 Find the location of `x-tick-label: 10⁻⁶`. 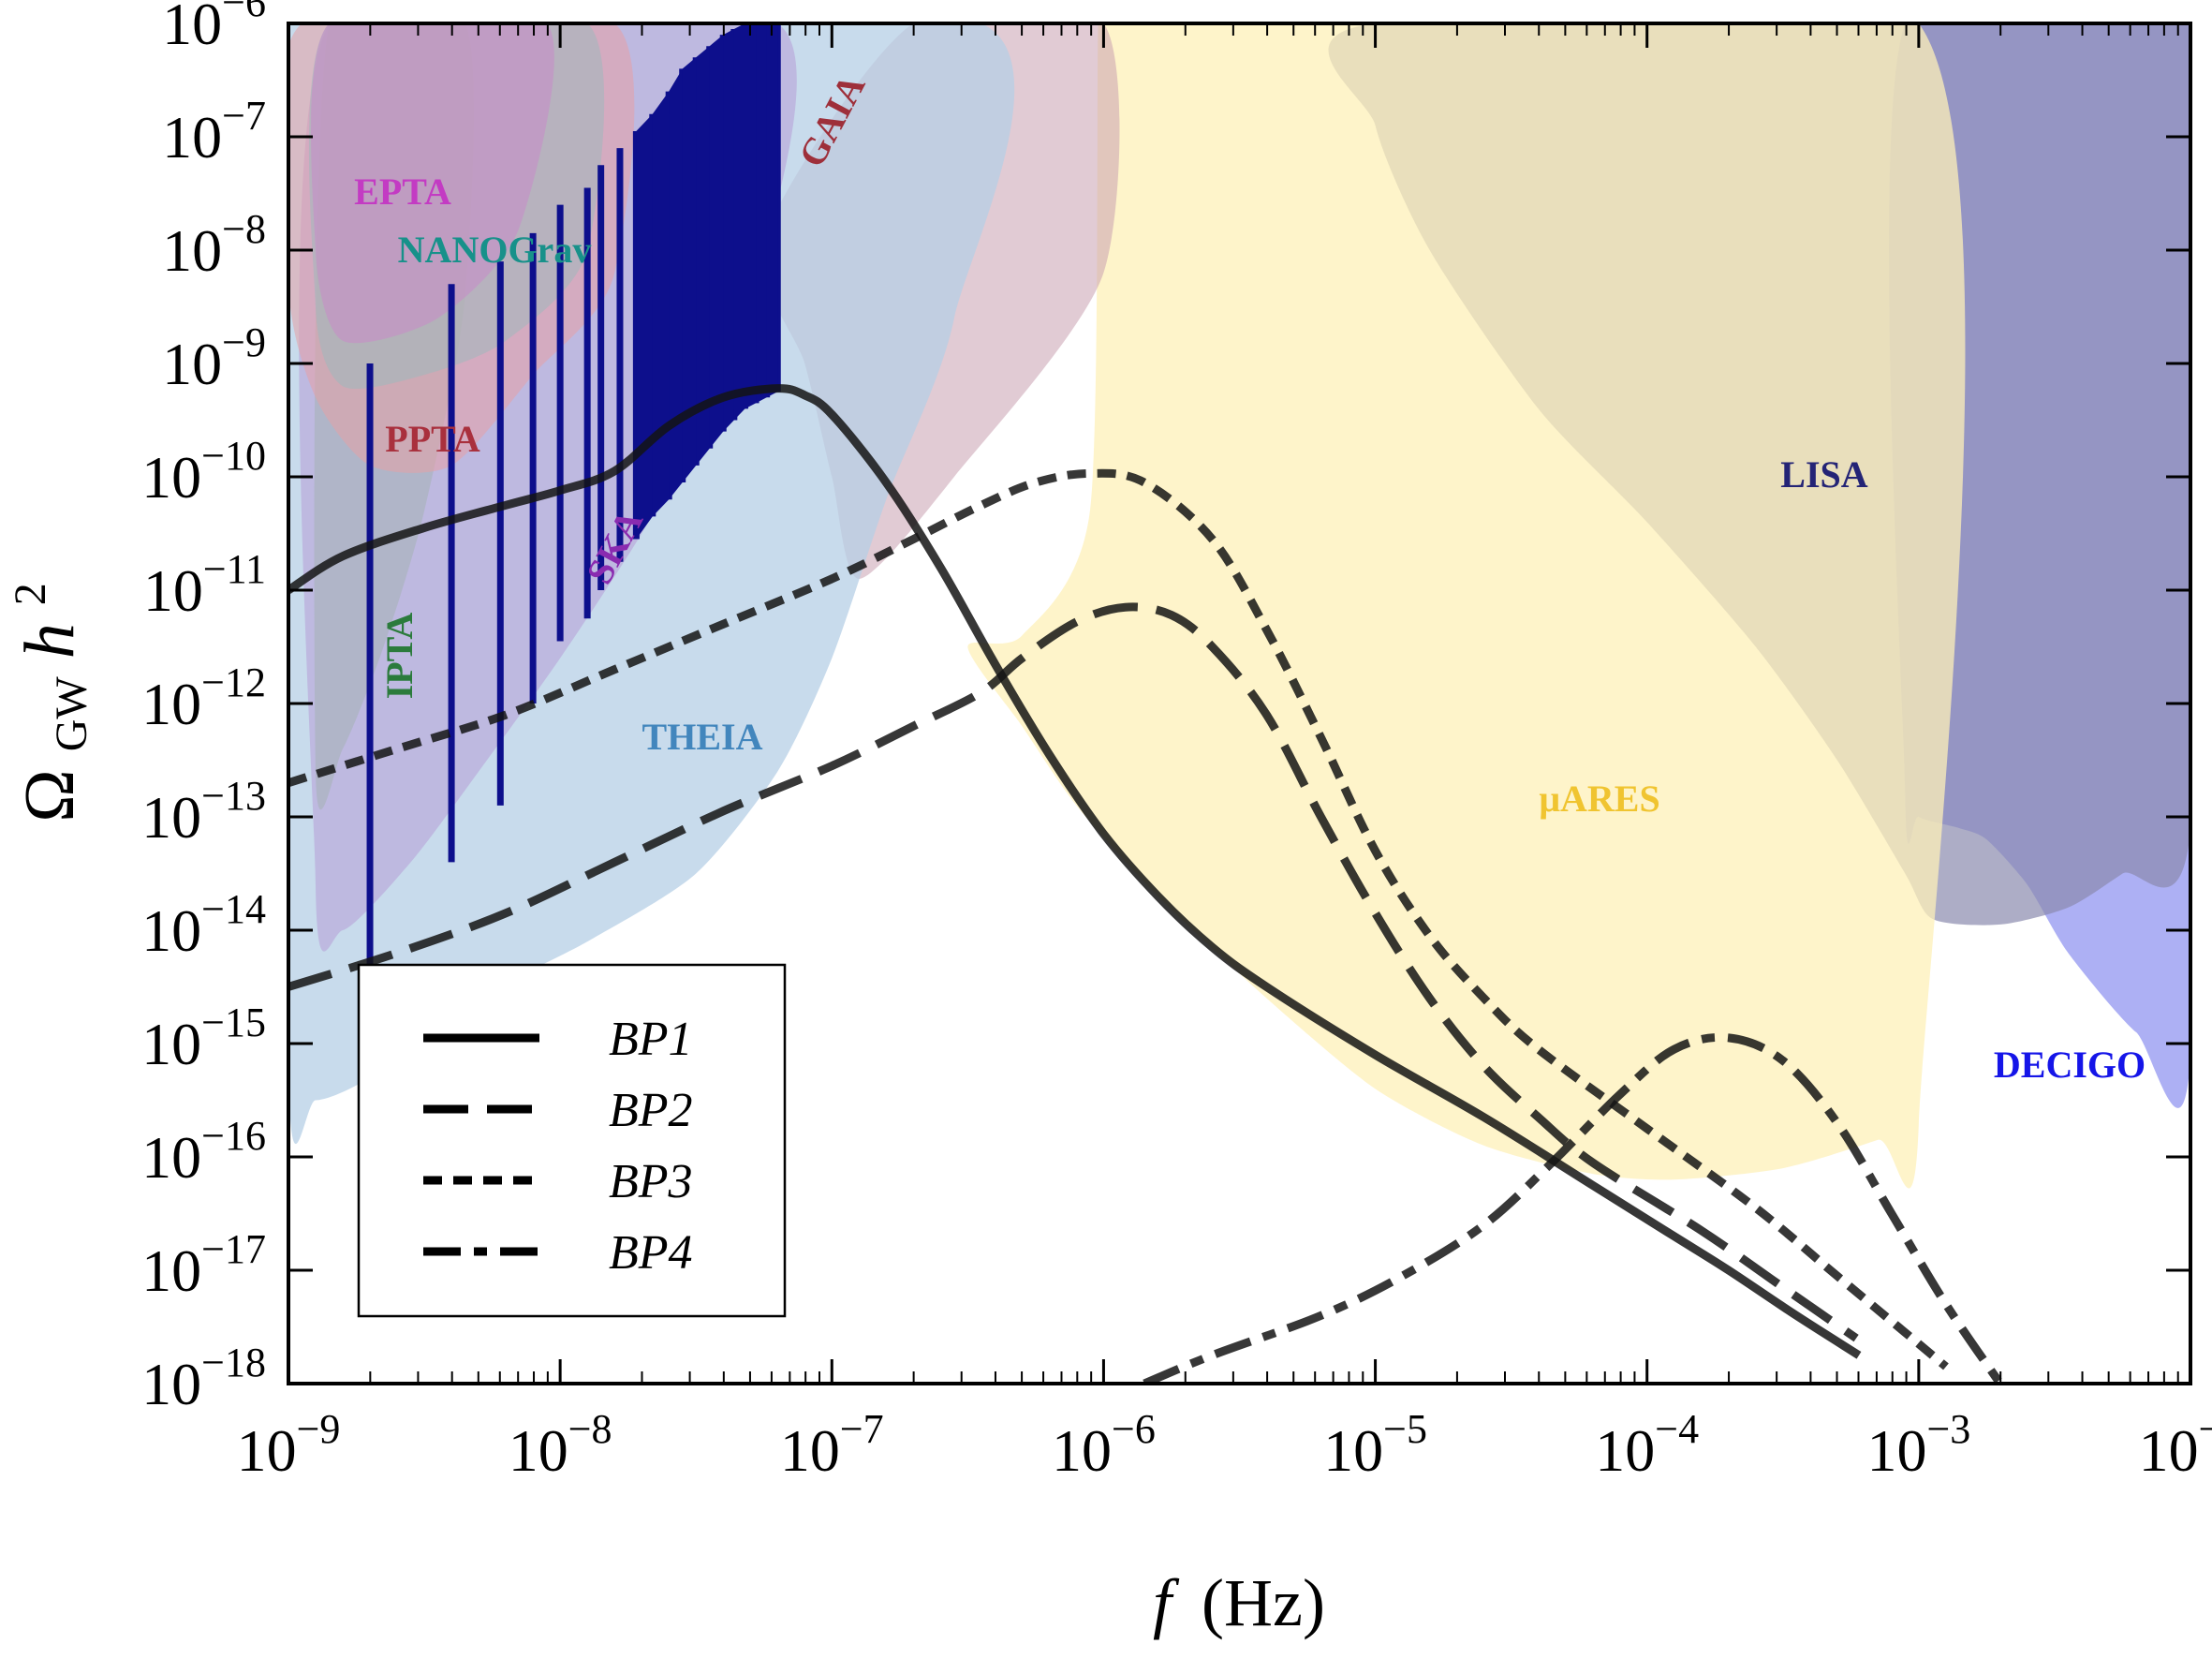

x-tick-label: 10⁻⁶ is located at coordinates (1104, 1445).